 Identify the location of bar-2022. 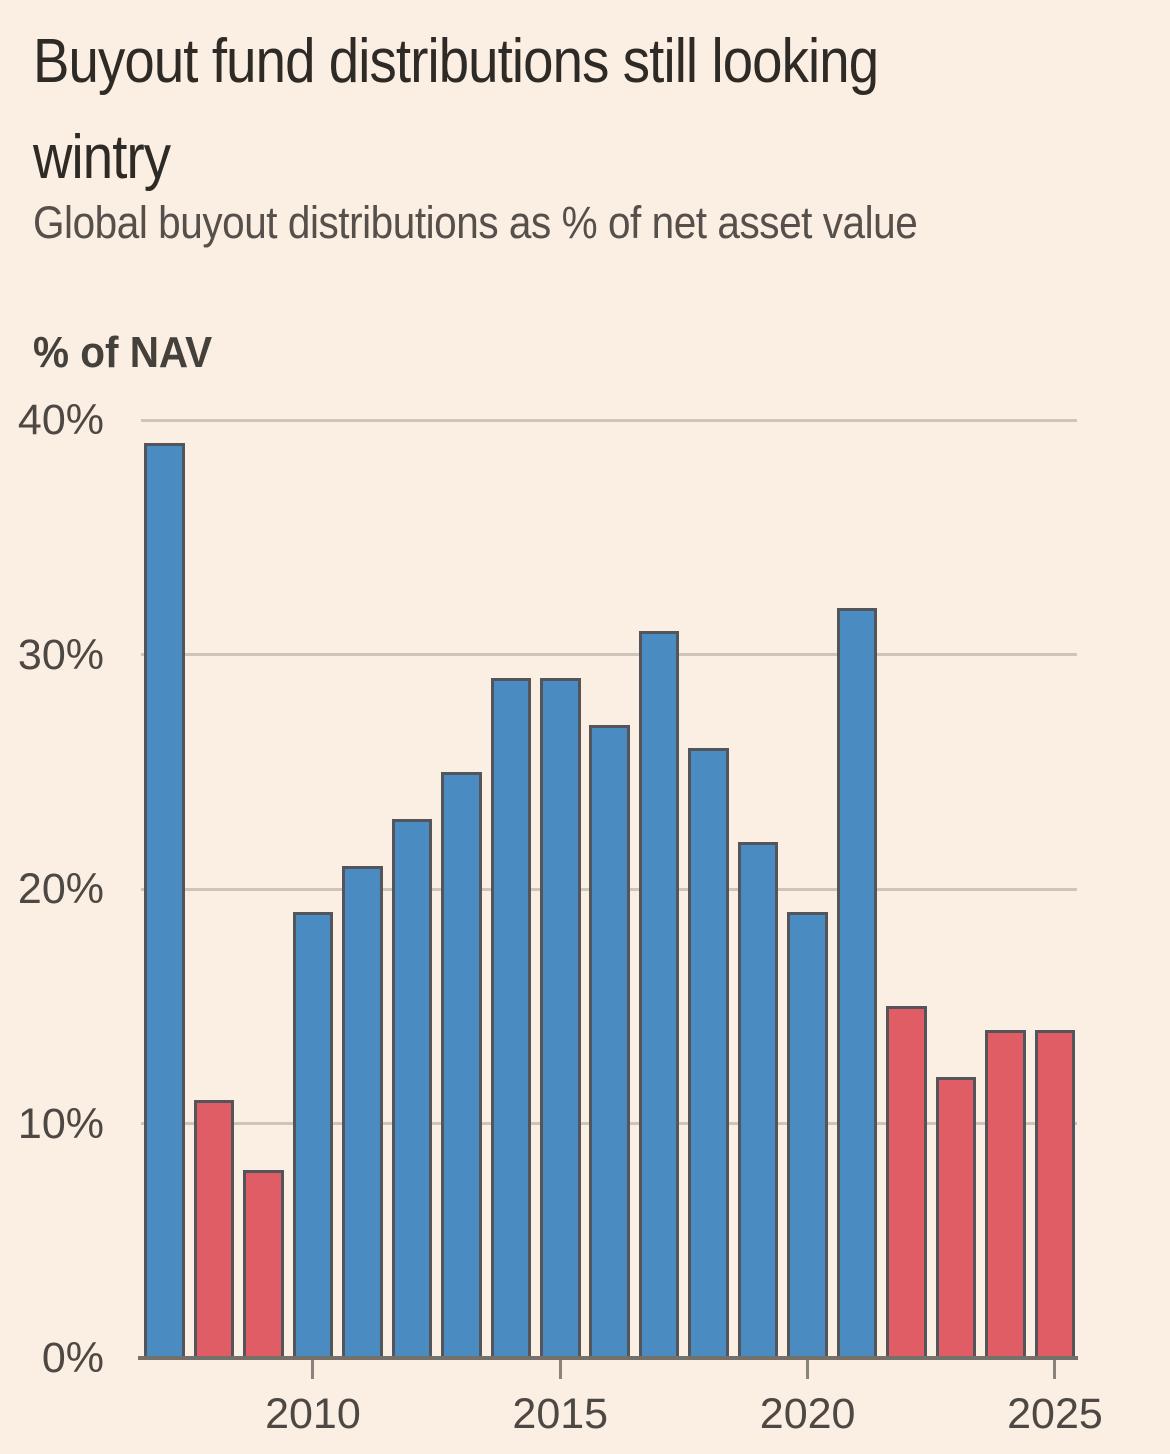
(906, 1182).